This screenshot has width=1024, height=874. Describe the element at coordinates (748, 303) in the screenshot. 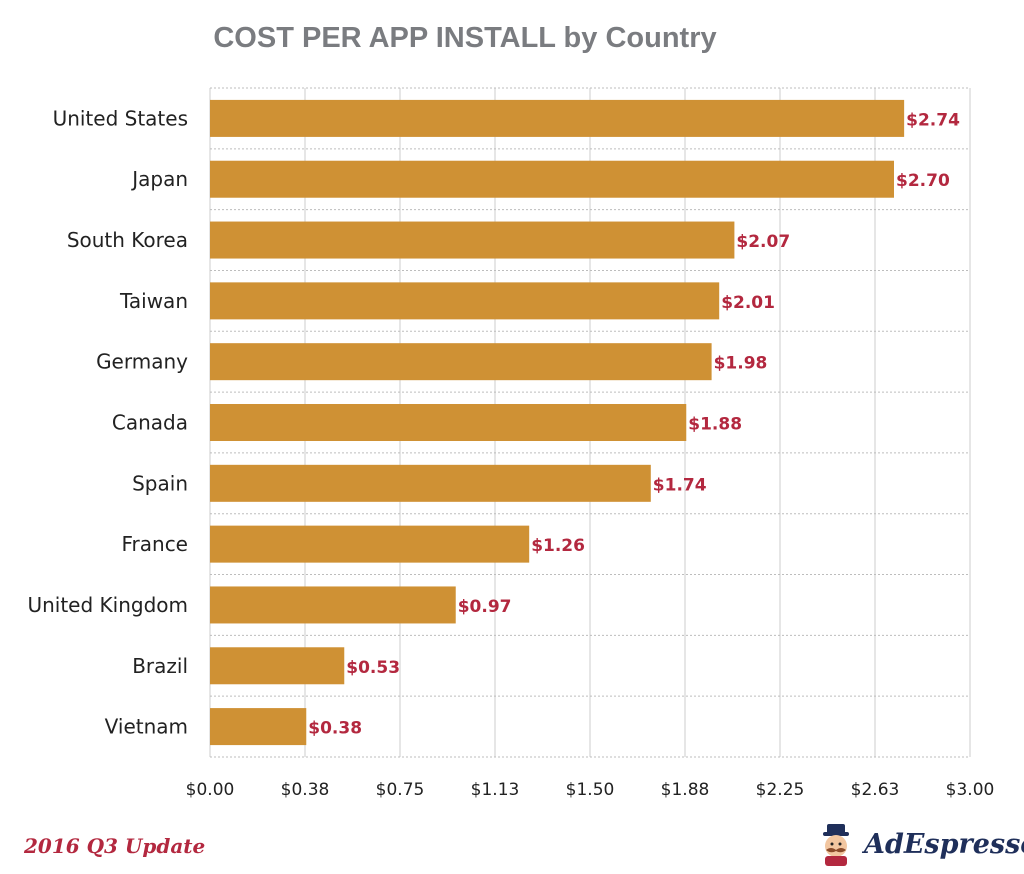

I see `value-label: $2.01` at that location.